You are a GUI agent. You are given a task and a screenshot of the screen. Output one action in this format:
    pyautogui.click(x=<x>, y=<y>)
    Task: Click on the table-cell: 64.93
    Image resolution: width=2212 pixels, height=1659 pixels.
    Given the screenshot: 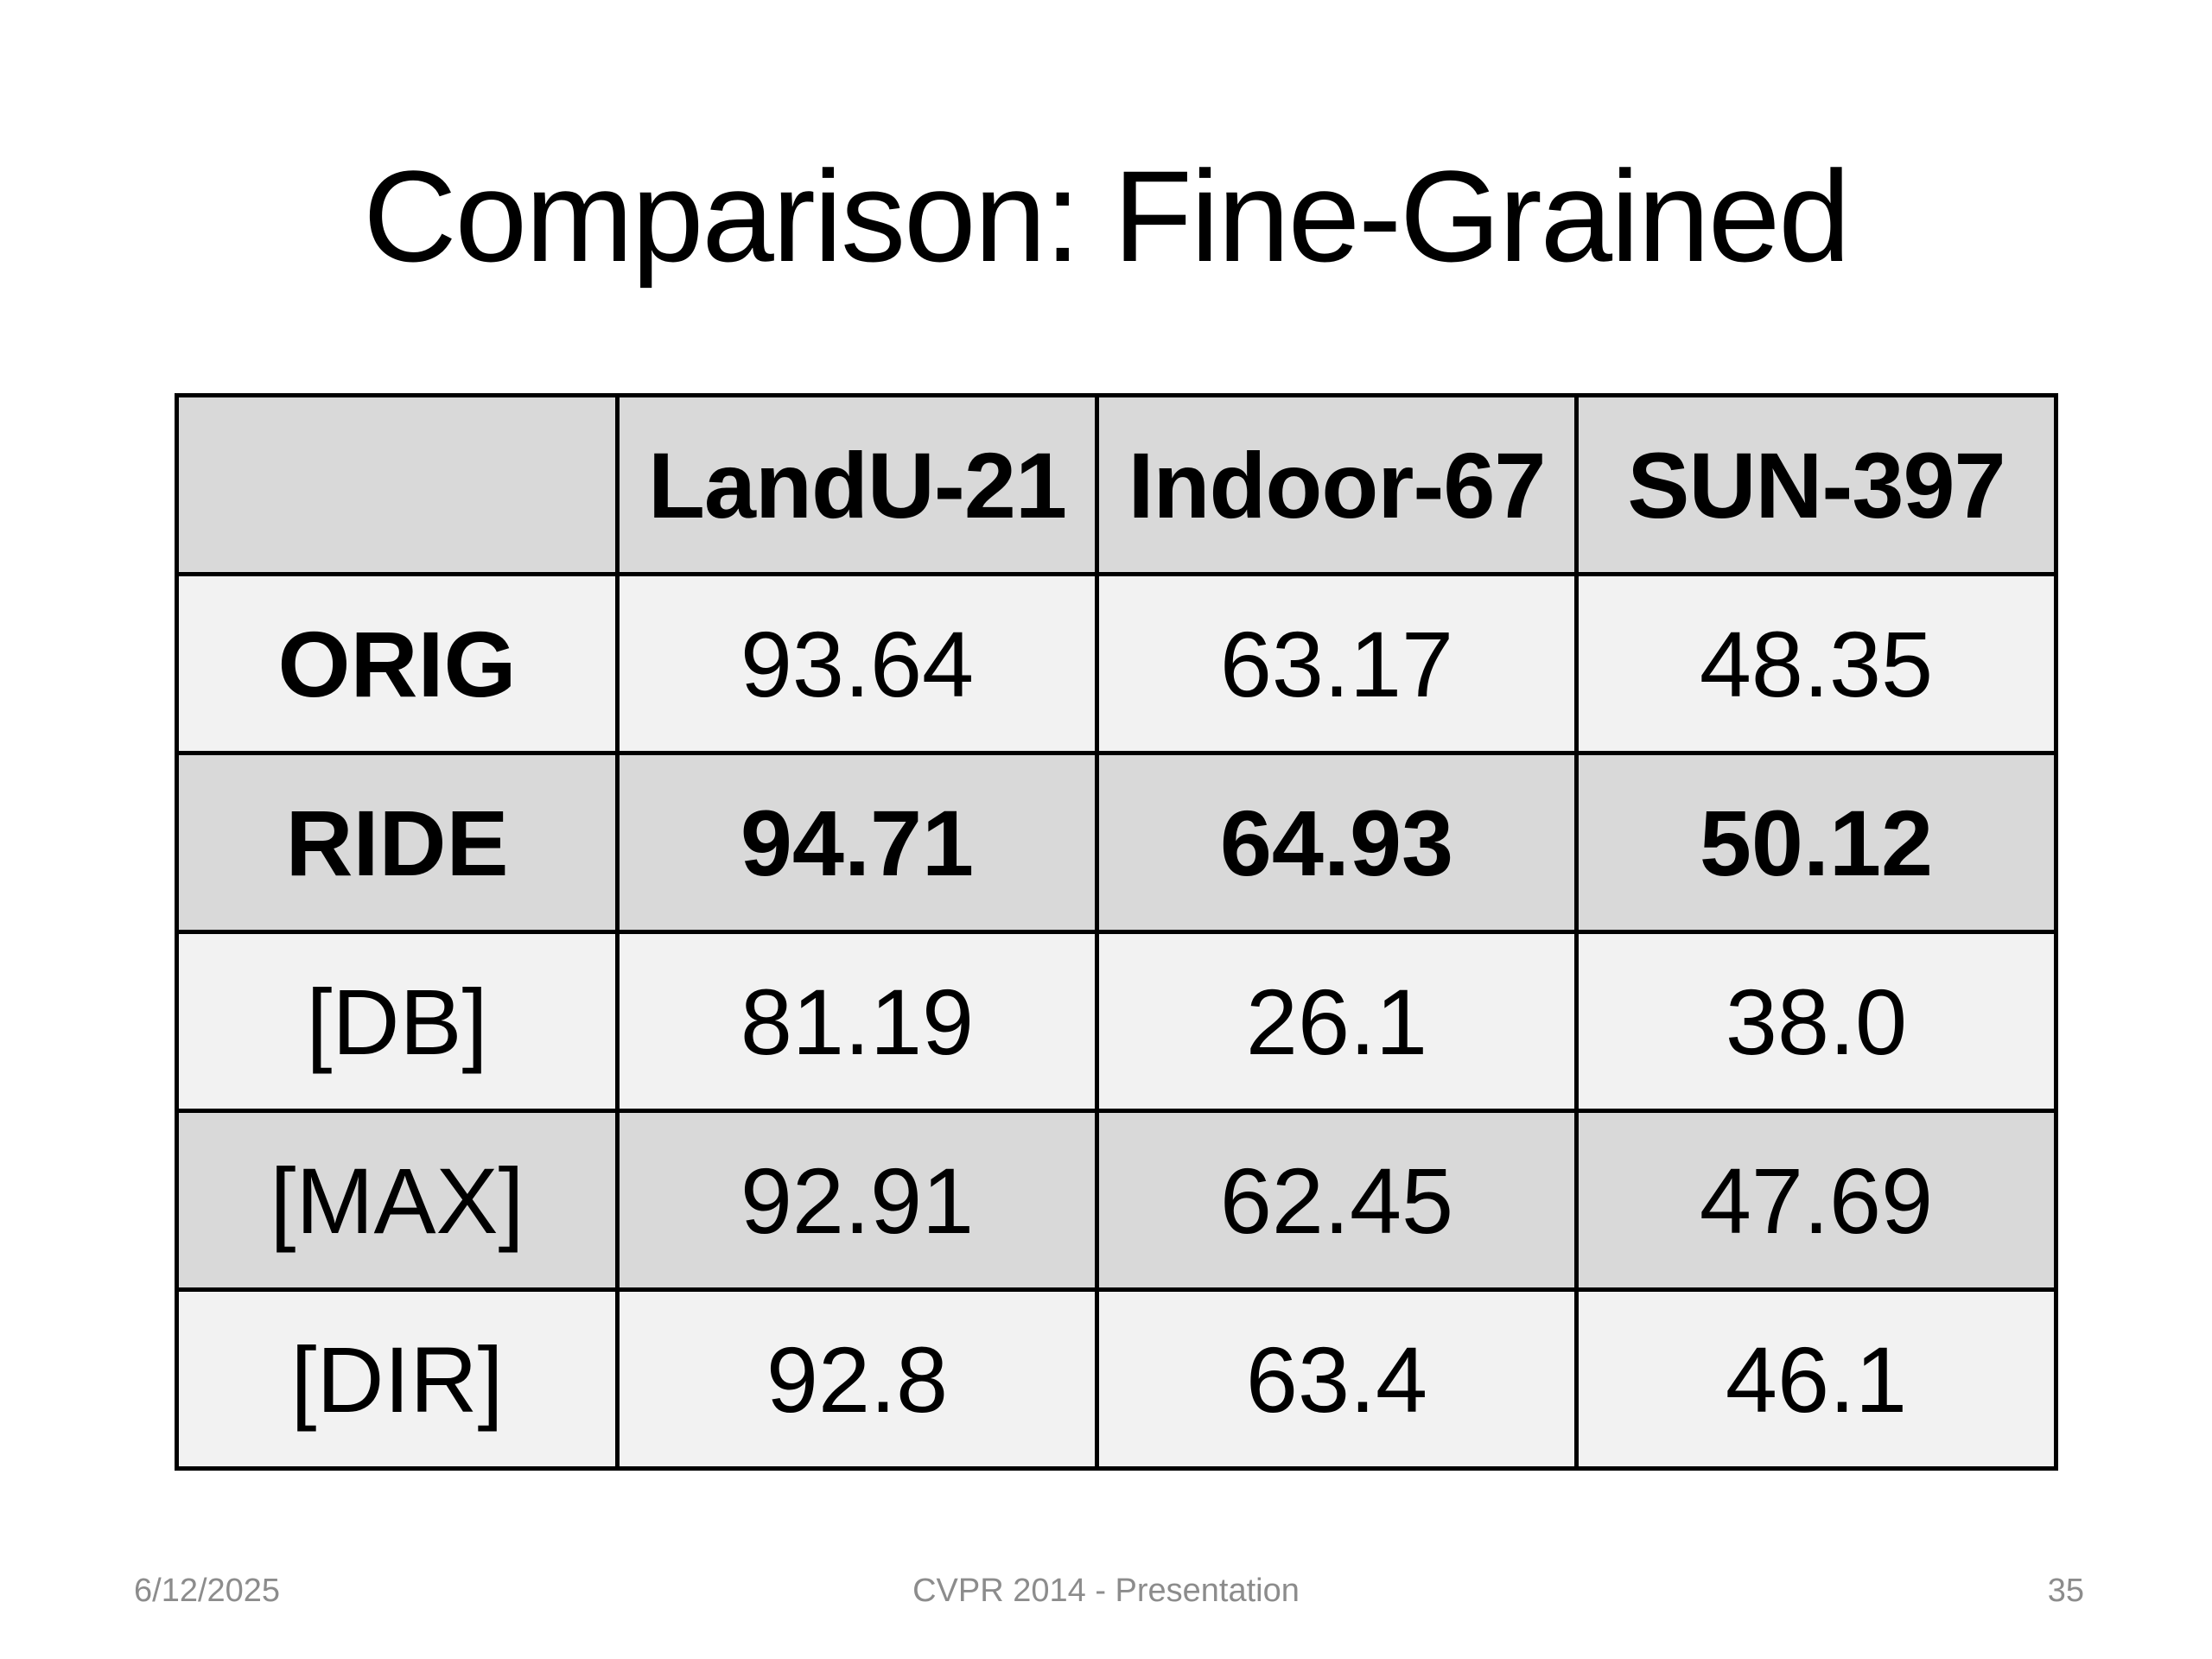 What is the action you would take?
    pyautogui.click(x=1337, y=842)
    